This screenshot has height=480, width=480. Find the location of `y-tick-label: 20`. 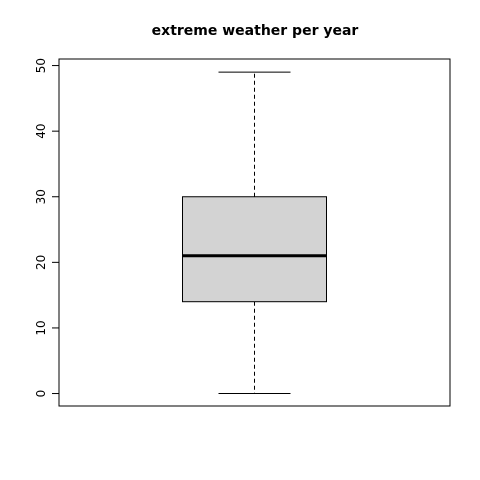

y-tick-label: 20 is located at coordinates (41, 262).